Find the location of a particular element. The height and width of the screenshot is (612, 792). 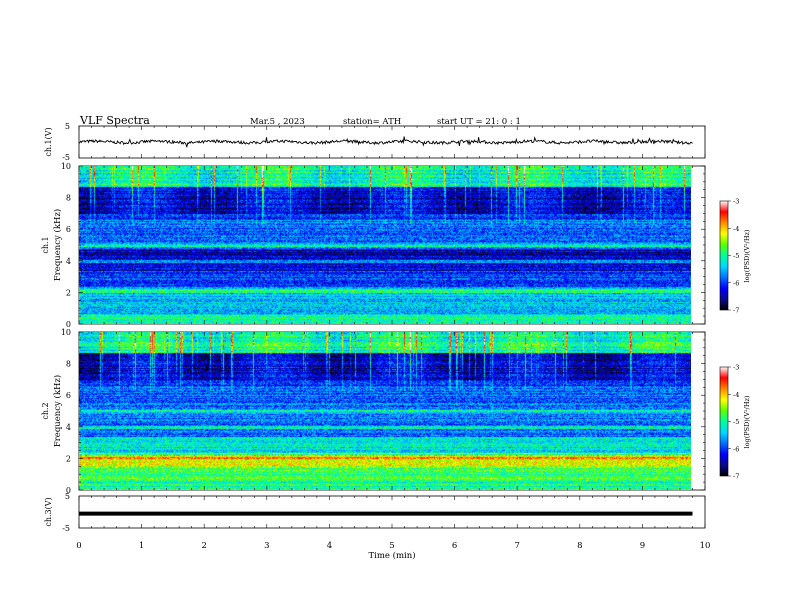

time-tick-label: 7 is located at coordinates (516, 546).